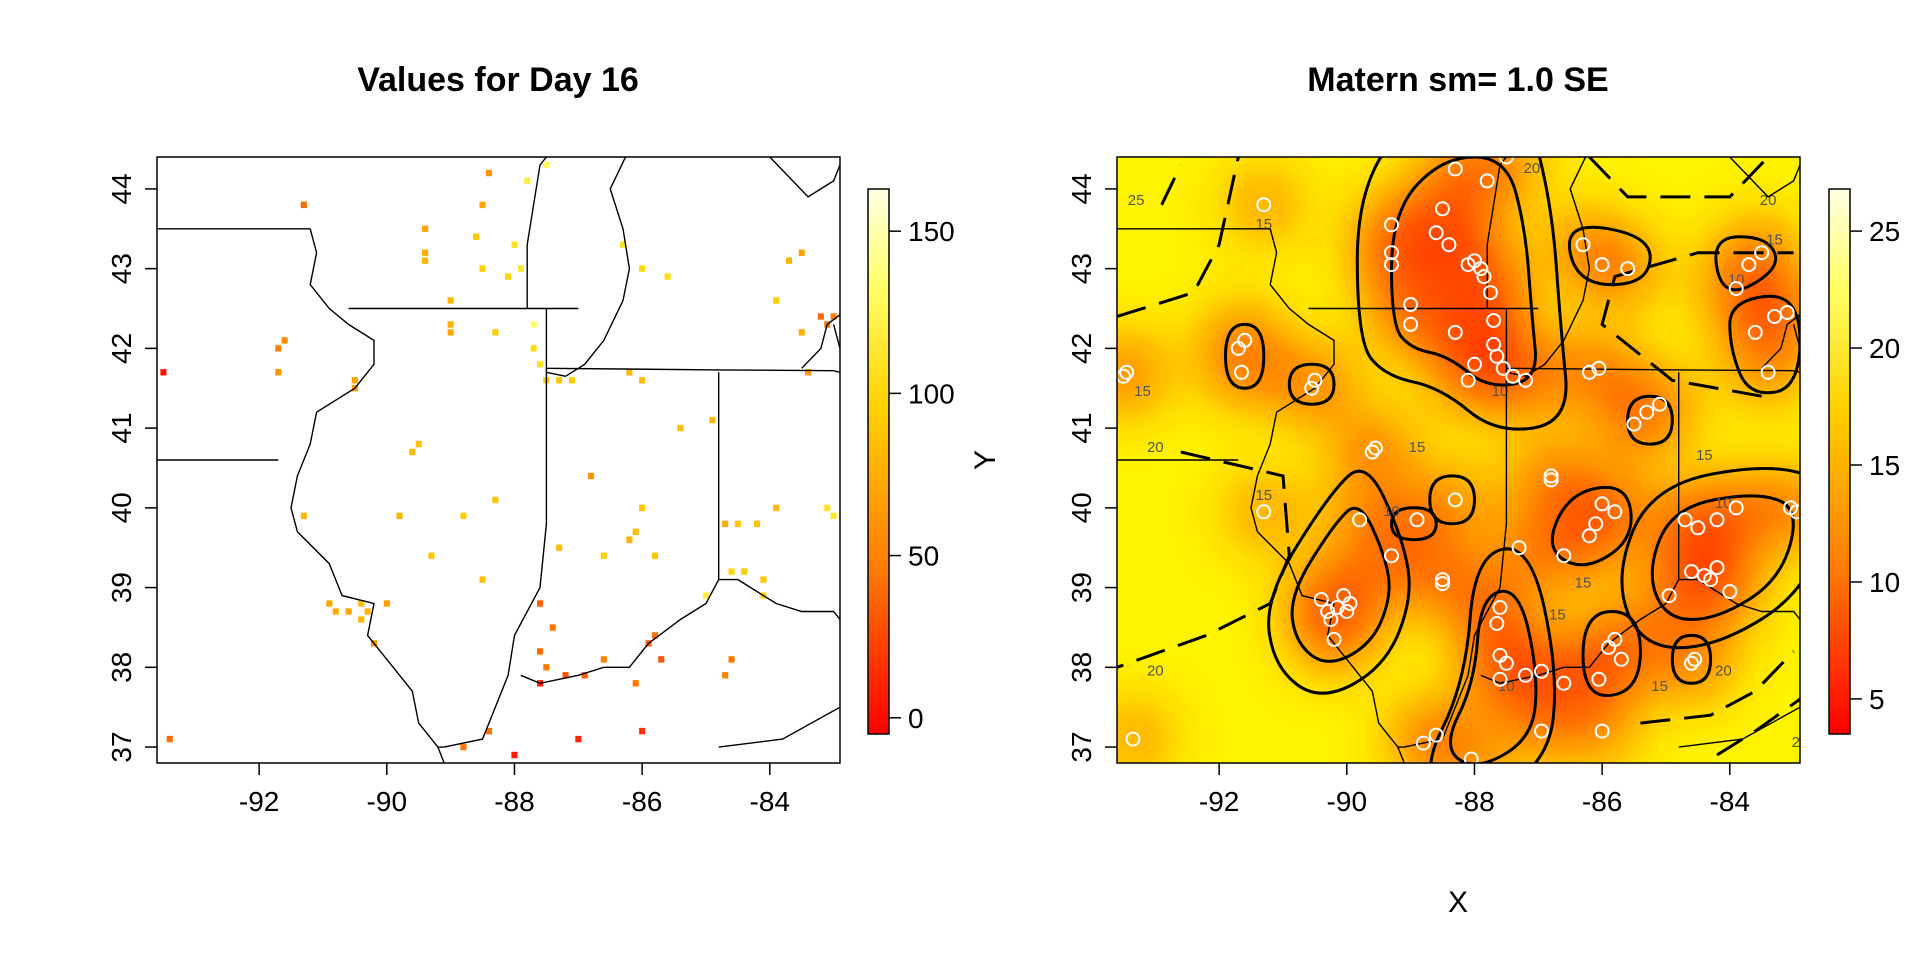 This screenshot has width=1920, height=960. What do you see at coordinates (1081, 667) in the screenshot?
I see `y-tick-label: 38` at bounding box center [1081, 667].